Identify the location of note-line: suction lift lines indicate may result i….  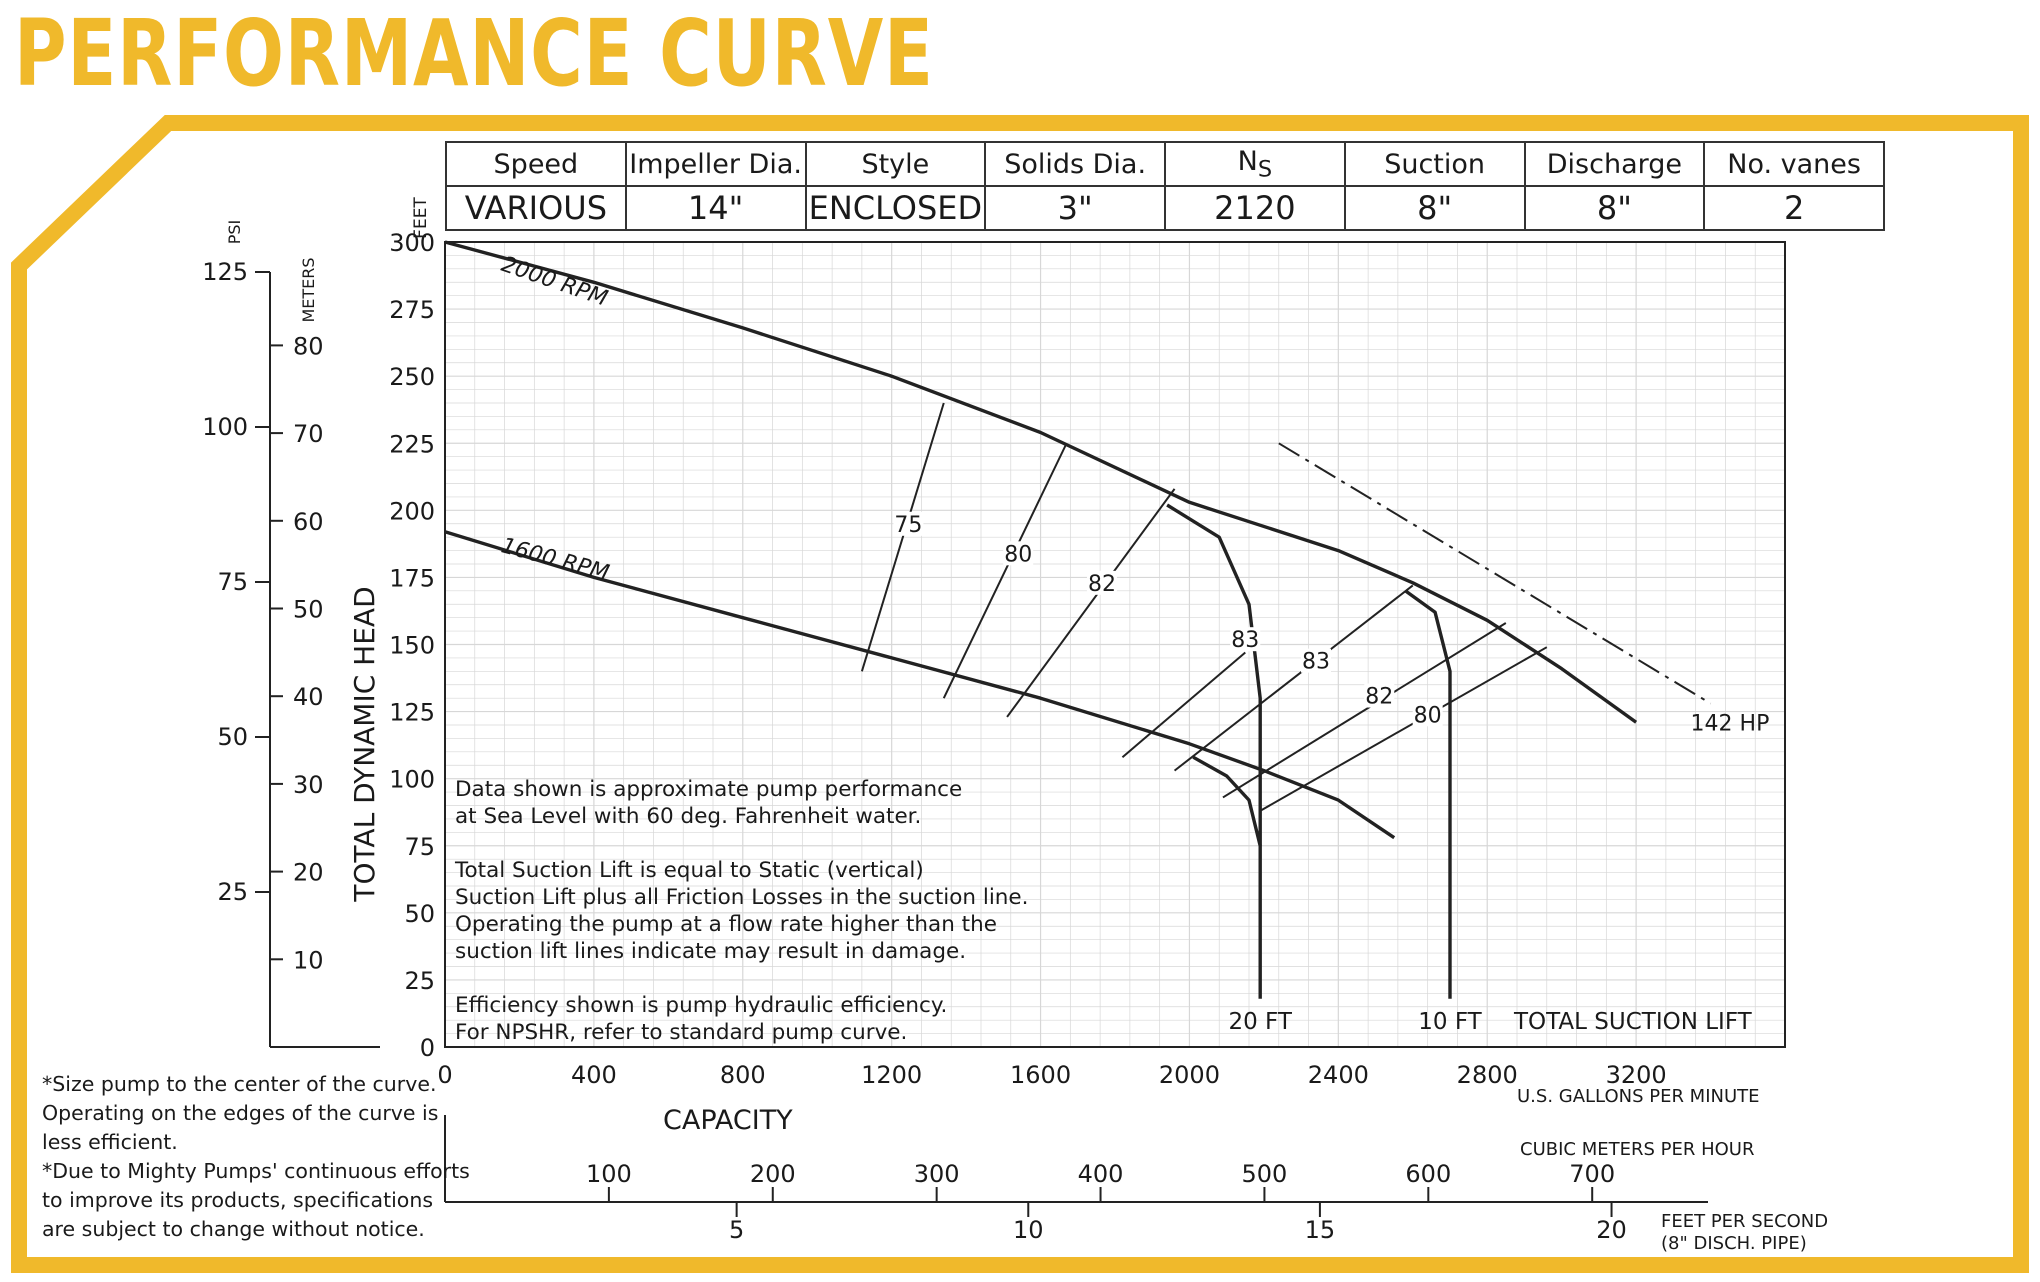
(711, 951).